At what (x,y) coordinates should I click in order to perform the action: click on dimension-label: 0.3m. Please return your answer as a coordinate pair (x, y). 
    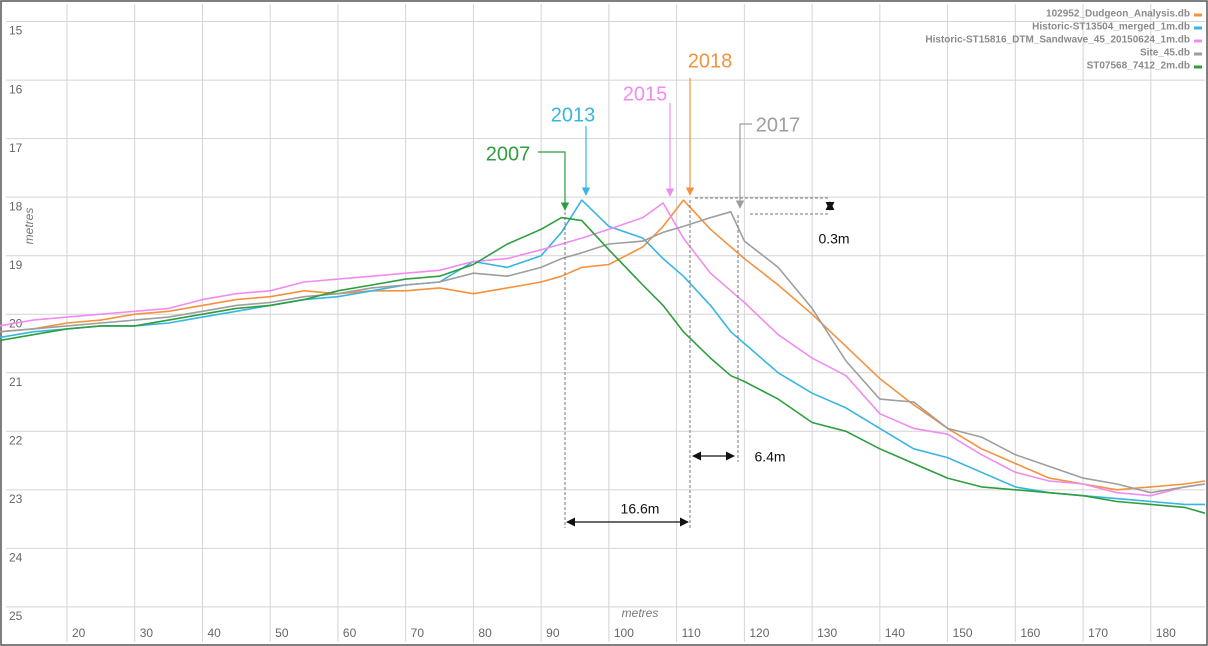
    Looking at the image, I should click on (833, 239).